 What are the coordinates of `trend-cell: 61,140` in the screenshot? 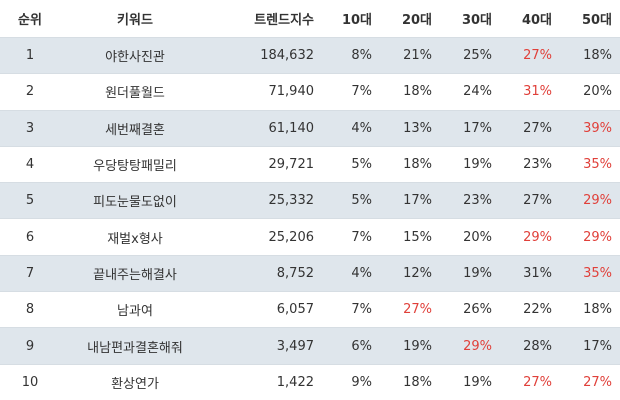 It's located at (291, 128).